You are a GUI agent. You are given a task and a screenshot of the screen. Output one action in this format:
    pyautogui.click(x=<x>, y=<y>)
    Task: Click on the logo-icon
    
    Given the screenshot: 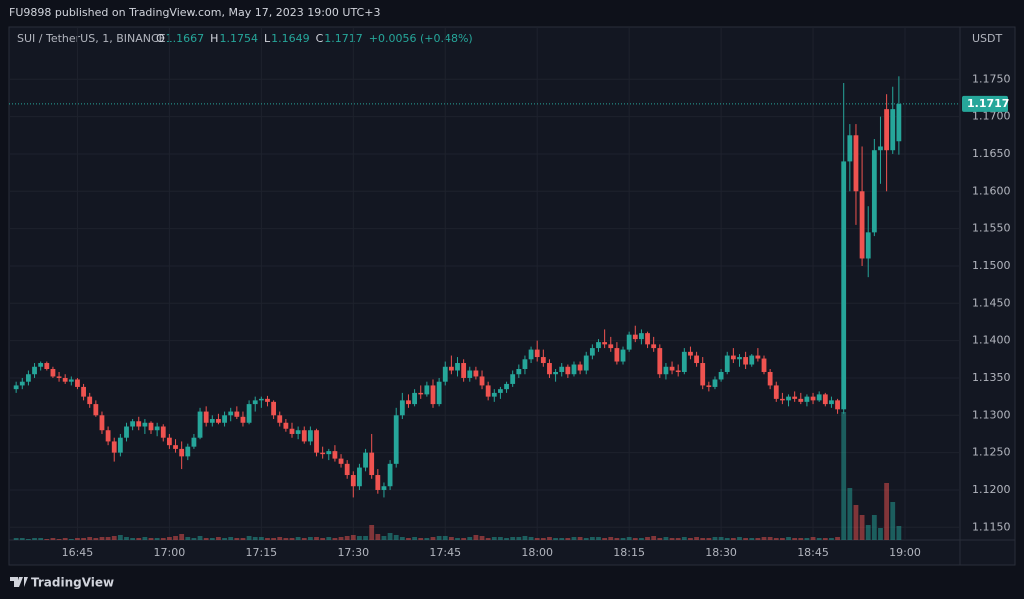 What is the action you would take?
    pyautogui.click(x=19, y=582)
    